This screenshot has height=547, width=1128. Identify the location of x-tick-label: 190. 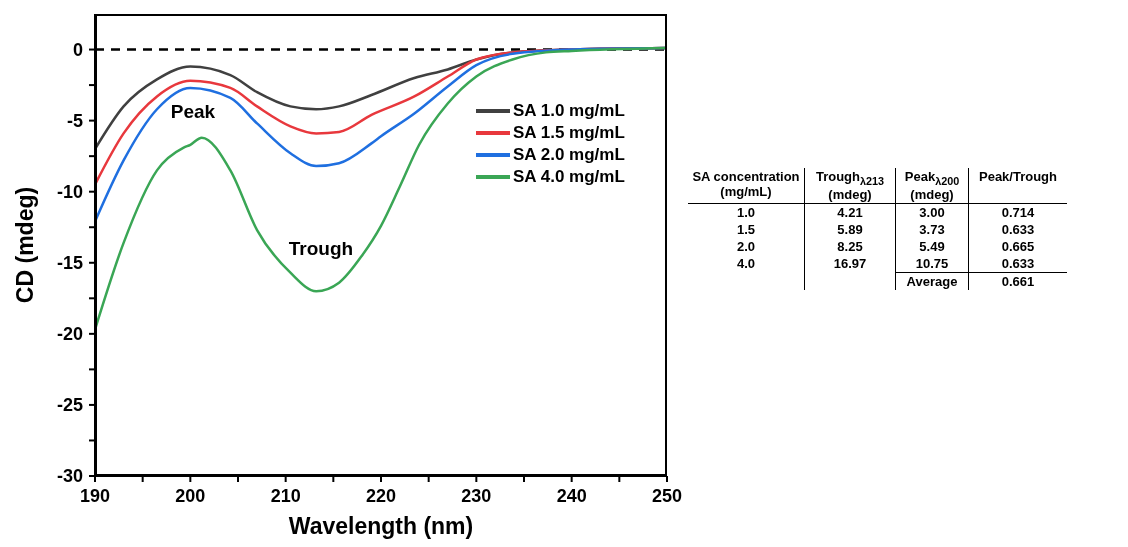
(95, 496).